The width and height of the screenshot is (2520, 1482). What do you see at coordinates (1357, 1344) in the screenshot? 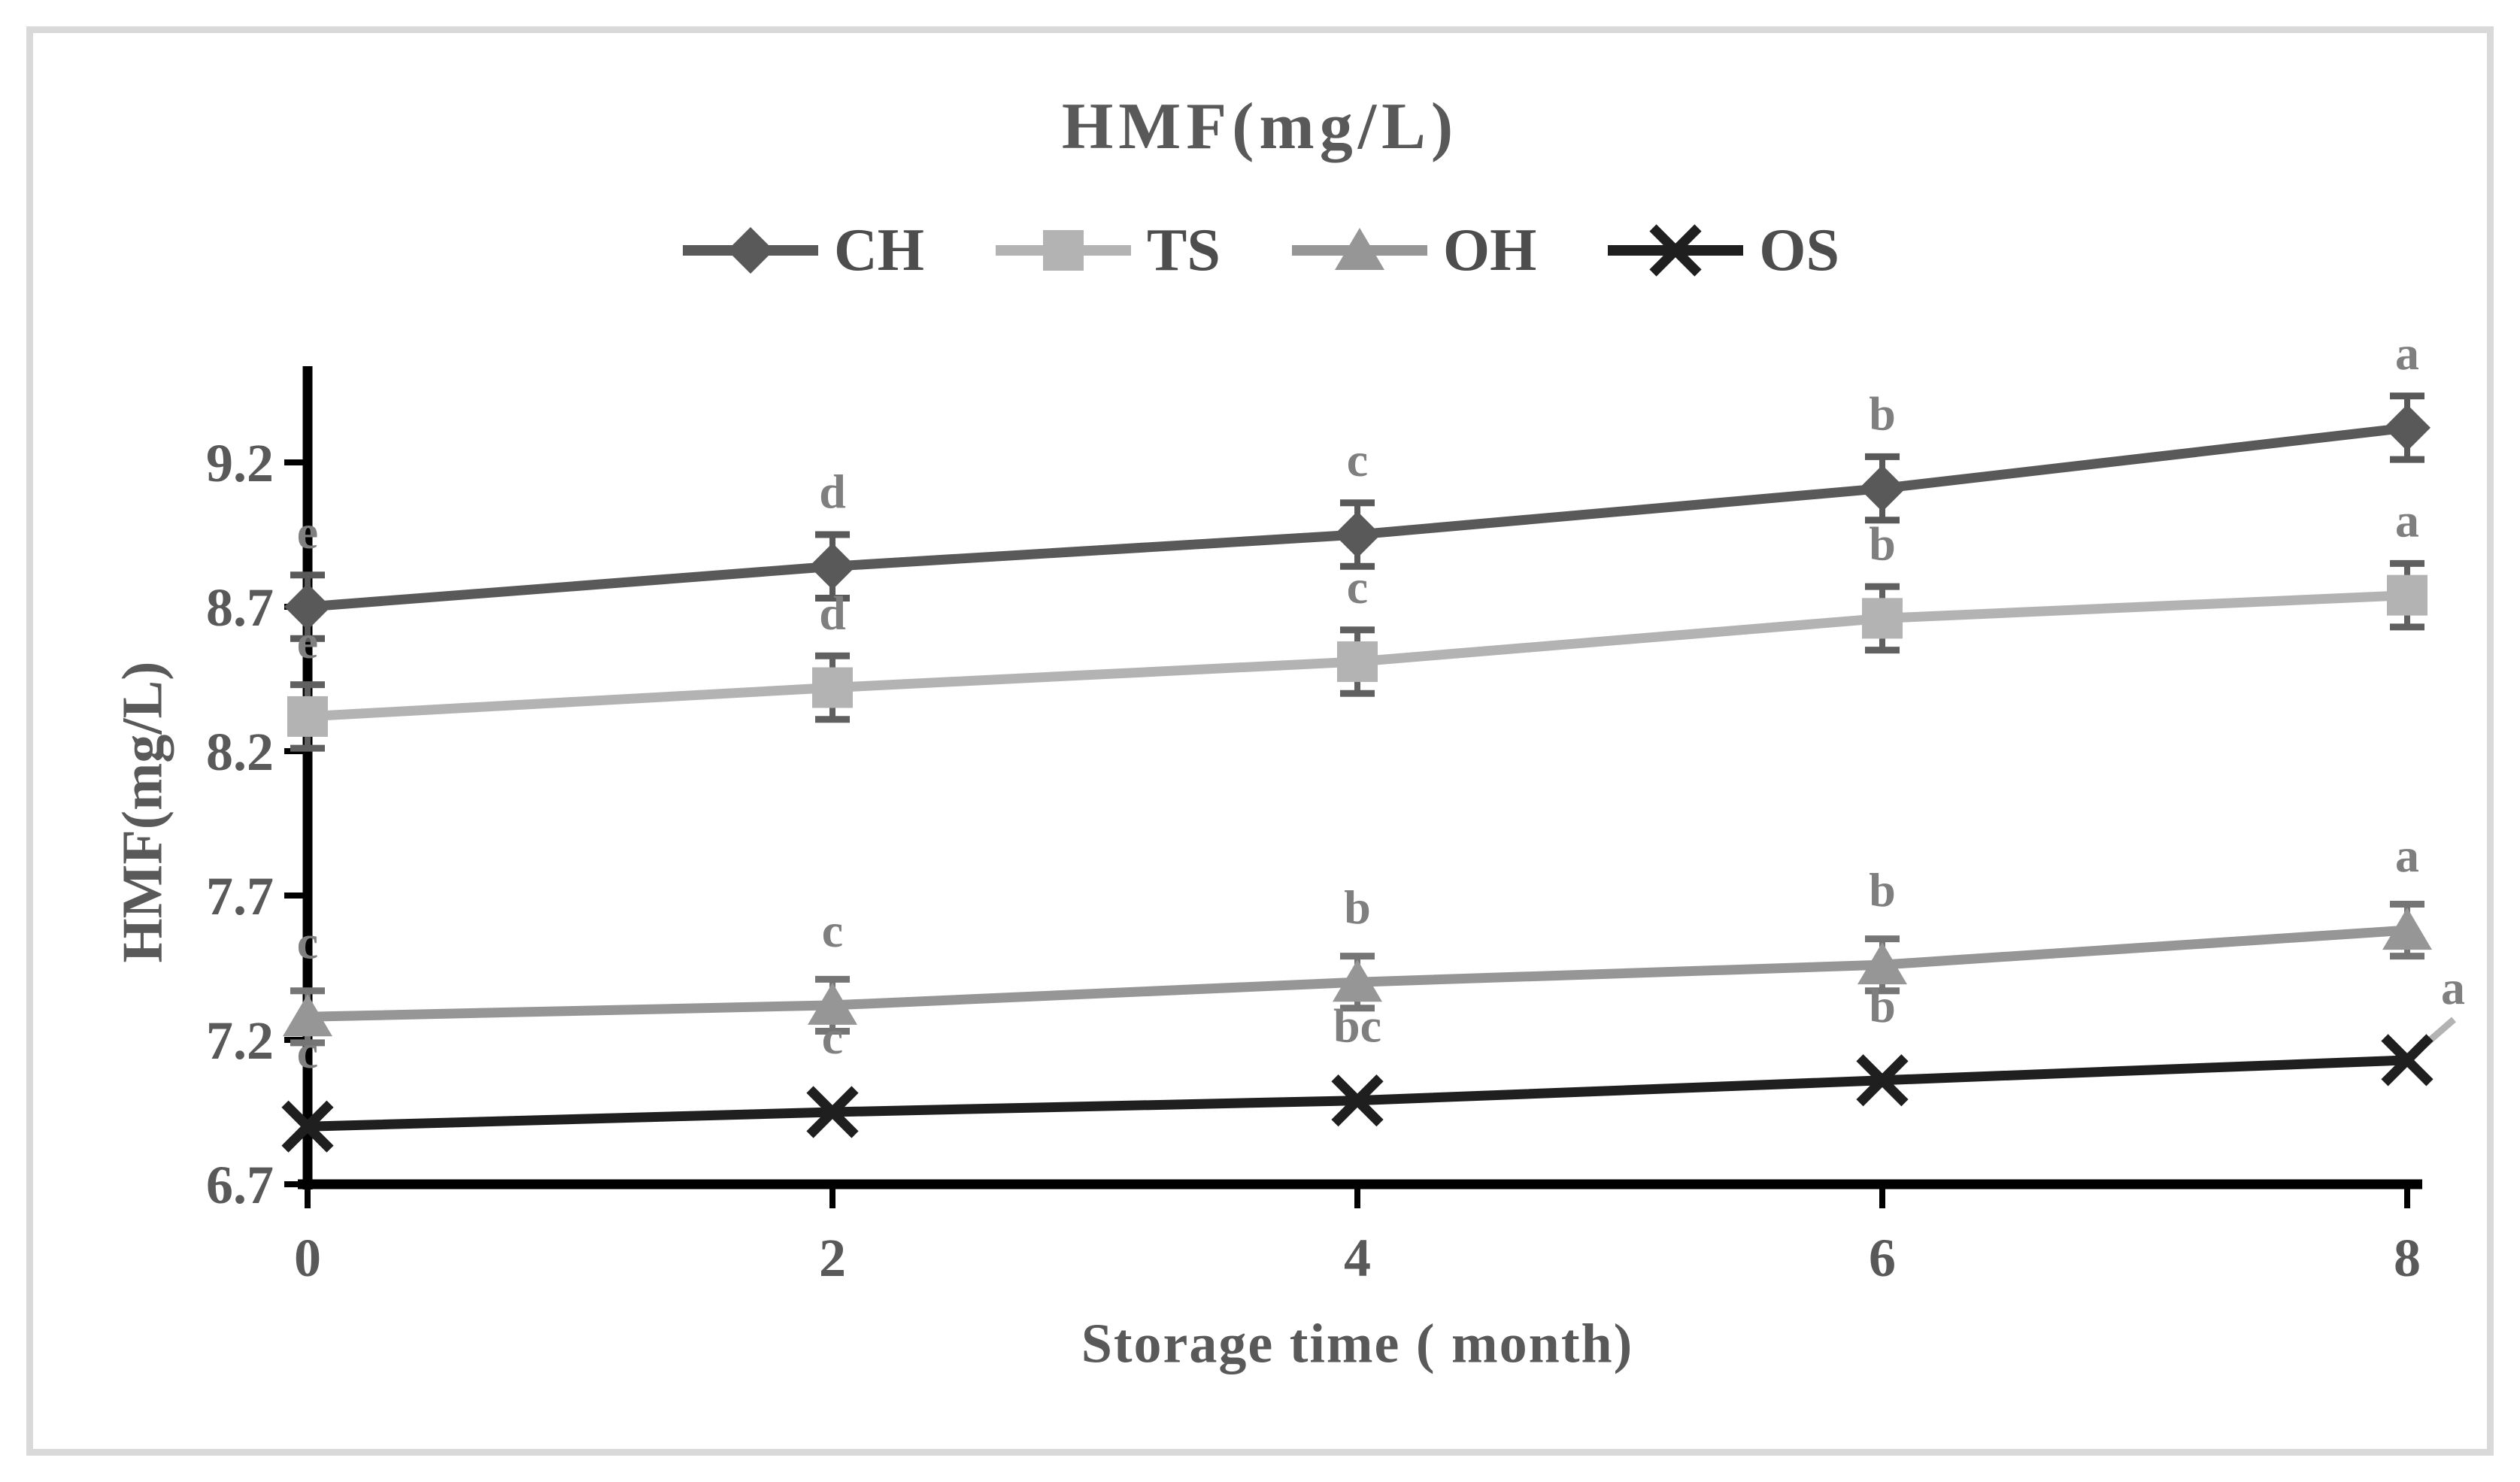
I see `x-axis-title: Storage time ( month)` at bounding box center [1357, 1344].